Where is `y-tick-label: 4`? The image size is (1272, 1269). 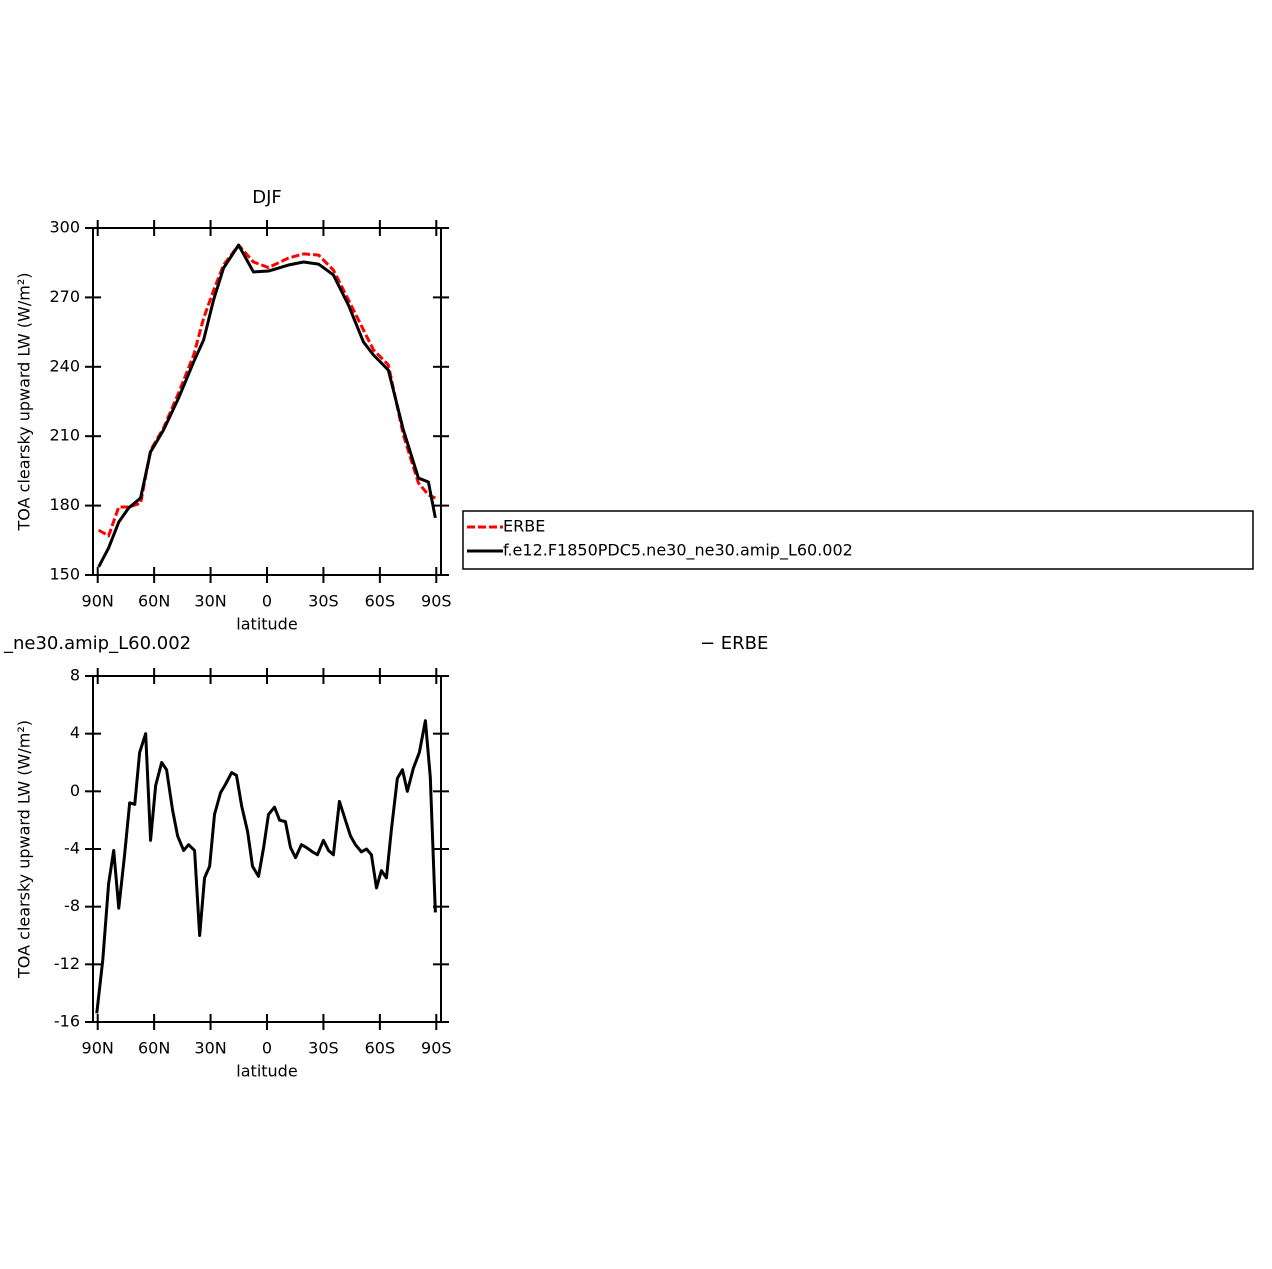 y-tick-label: 4 is located at coordinates (75, 732).